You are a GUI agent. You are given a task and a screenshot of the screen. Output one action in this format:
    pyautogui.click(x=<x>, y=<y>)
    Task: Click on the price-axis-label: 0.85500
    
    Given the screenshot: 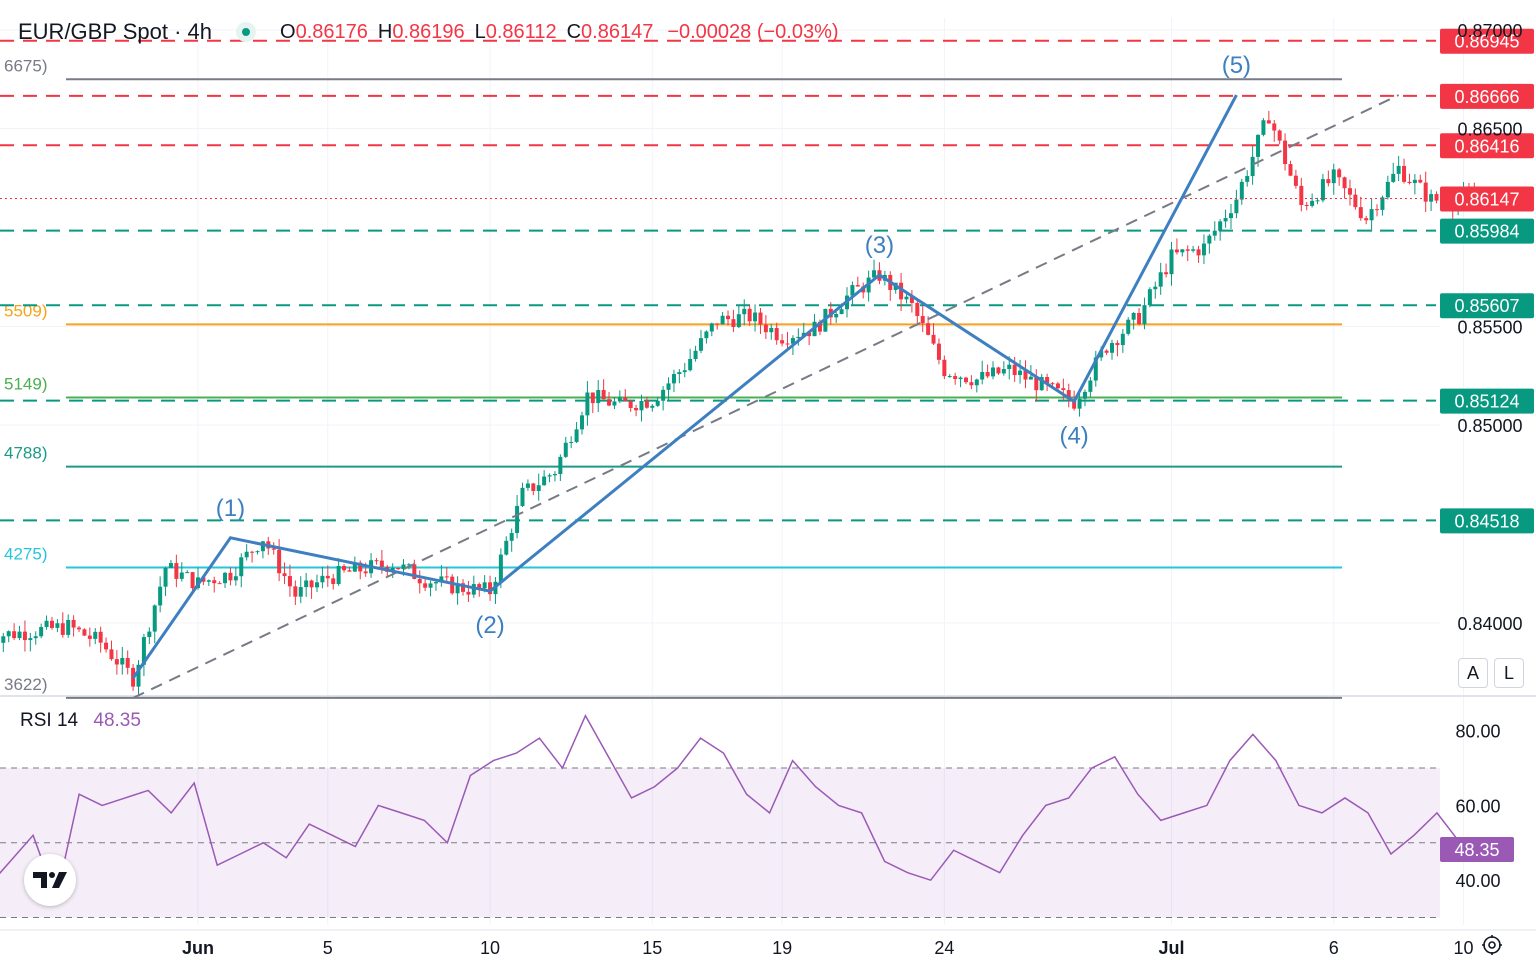 What is the action you would take?
    pyautogui.click(x=1489, y=327)
    